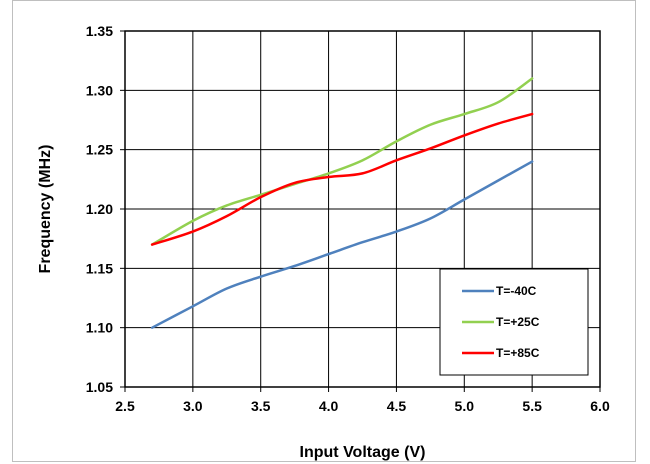 Image resolution: width=650 pixels, height=464 pixels. Describe the element at coordinates (600, 406) in the screenshot. I see `x-tick-label: 6.0` at that location.